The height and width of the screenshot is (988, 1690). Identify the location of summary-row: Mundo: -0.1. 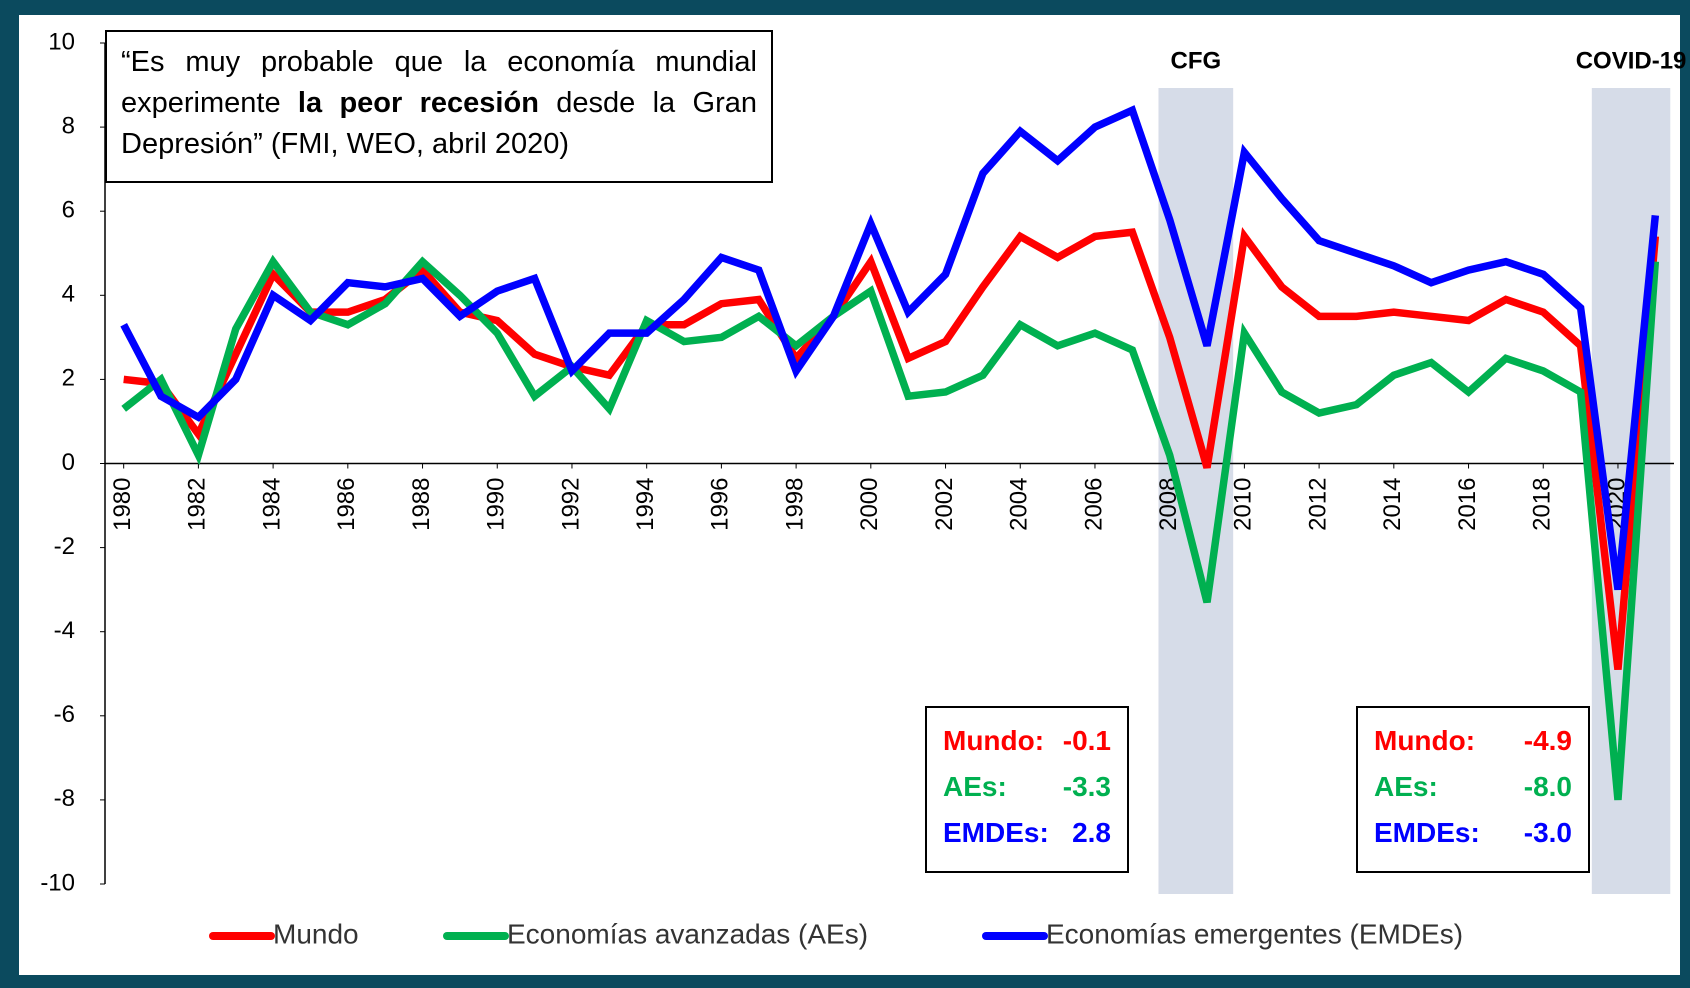
(1027, 741).